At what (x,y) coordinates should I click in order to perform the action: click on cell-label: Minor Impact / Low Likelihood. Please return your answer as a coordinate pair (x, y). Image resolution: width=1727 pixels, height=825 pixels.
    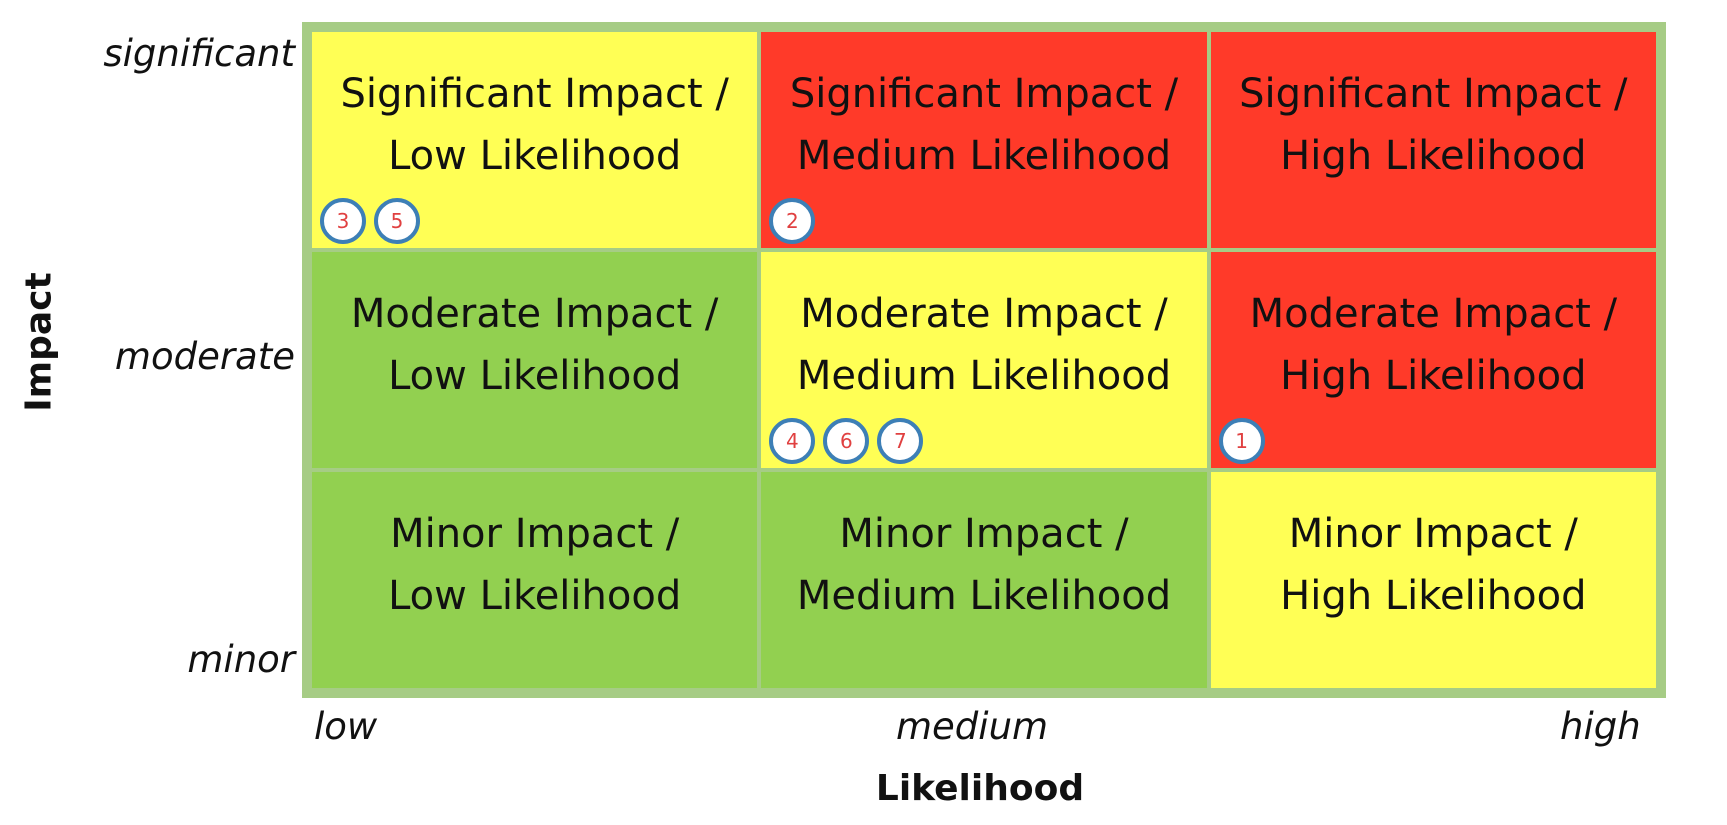
    Looking at the image, I should click on (534, 565).